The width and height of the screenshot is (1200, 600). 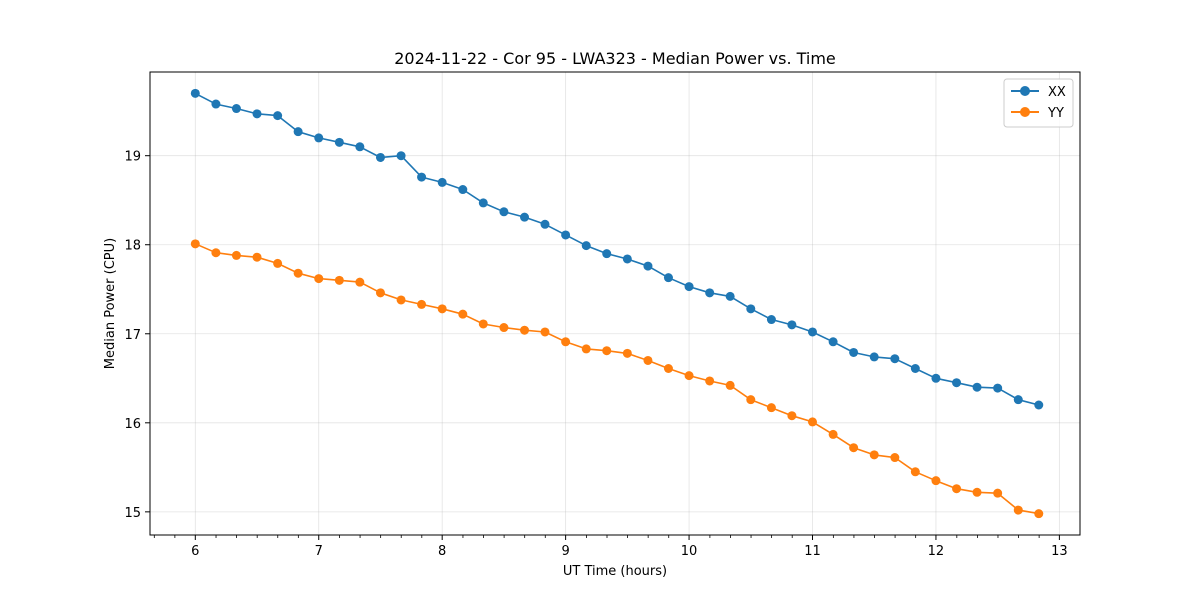 What do you see at coordinates (132, 335) in the screenshot?
I see `y-tick-label: 17` at bounding box center [132, 335].